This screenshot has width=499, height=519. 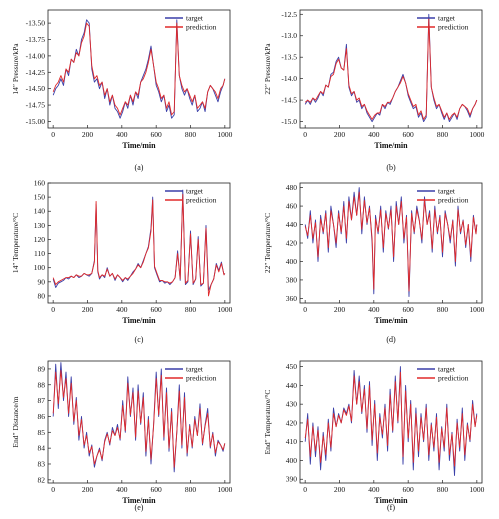 I want to click on y-tick-label: -12.5, so click(x=289, y=14).